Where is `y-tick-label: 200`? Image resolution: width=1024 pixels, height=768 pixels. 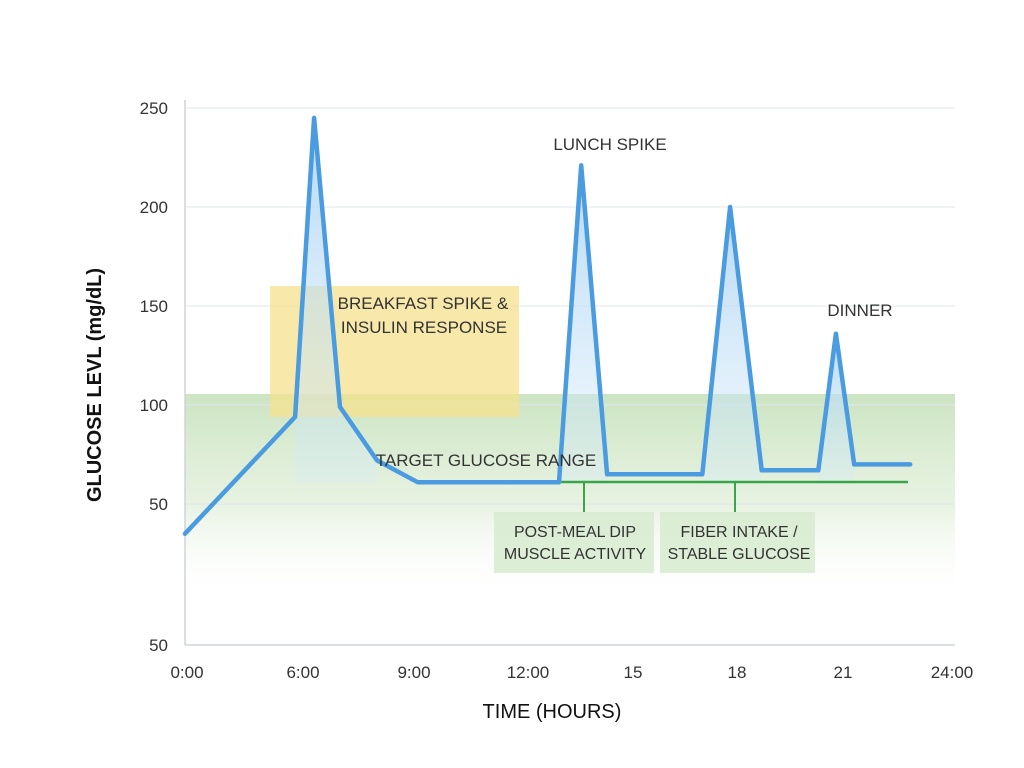
y-tick-label: 200 is located at coordinates (154, 207).